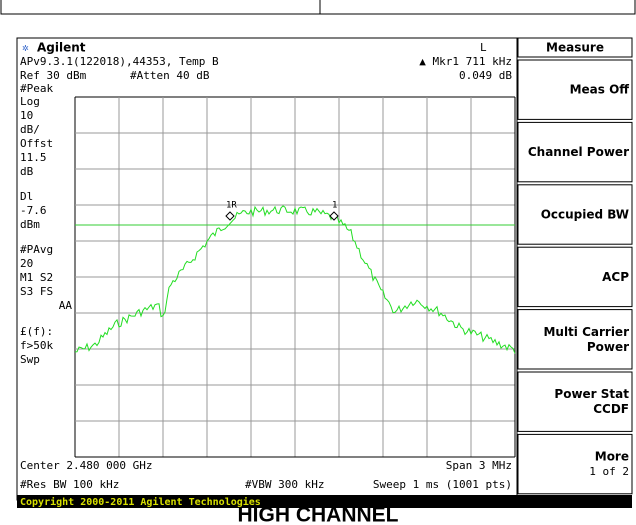 This screenshot has width=636, height=525. Describe the element at coordinates (334, 206) in the screenshot. I see `marker-label: 1` at that location.